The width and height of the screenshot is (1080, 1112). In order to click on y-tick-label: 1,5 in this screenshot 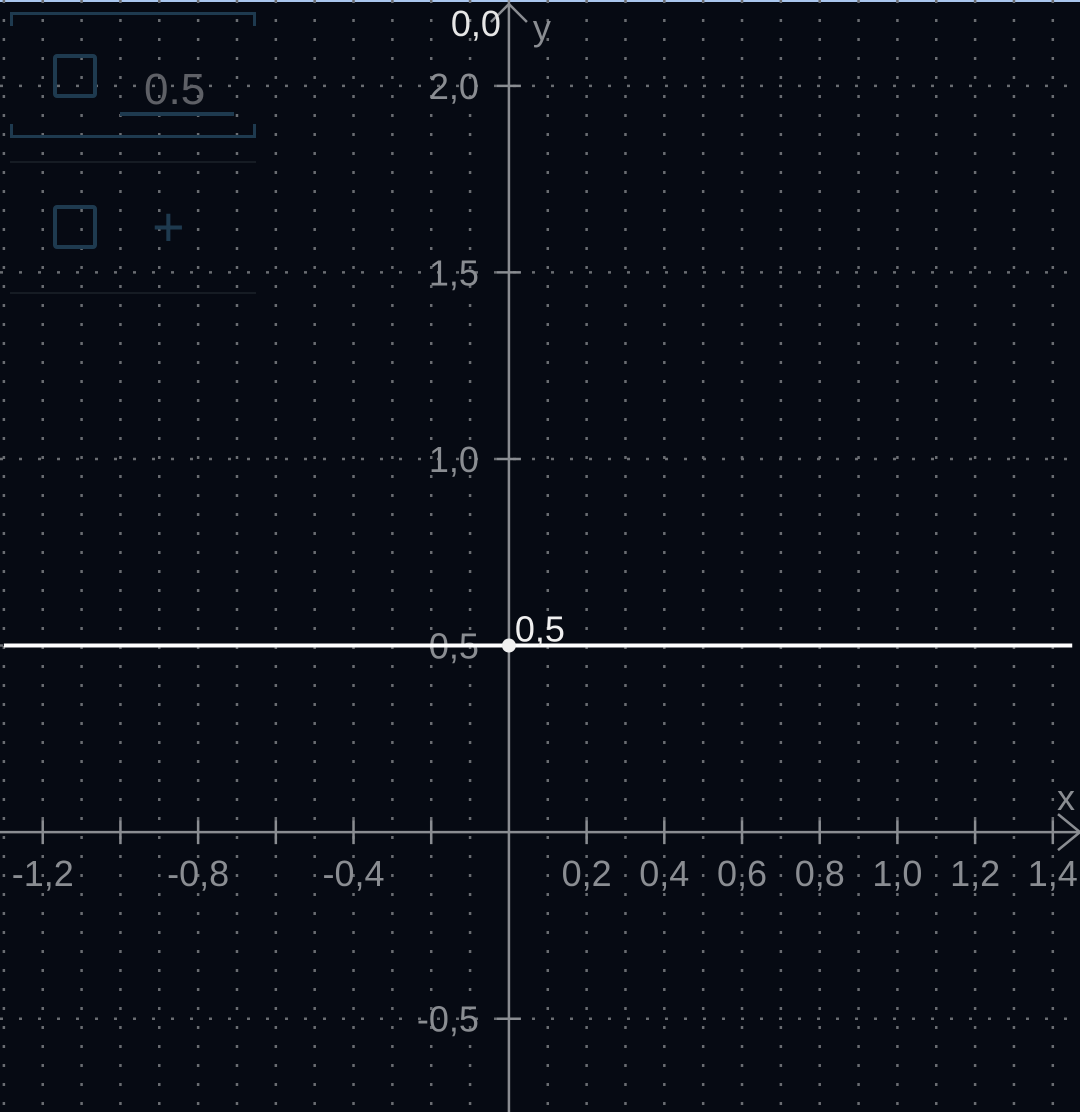, I will do `click(454, 272)`.